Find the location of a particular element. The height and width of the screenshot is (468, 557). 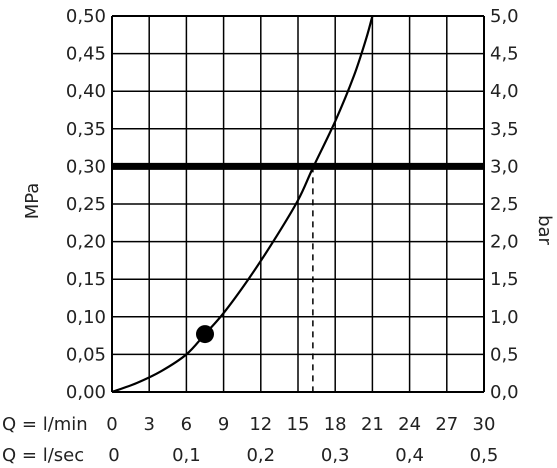

left-tick-label: 0,45 is located at coordinates (86, 54).